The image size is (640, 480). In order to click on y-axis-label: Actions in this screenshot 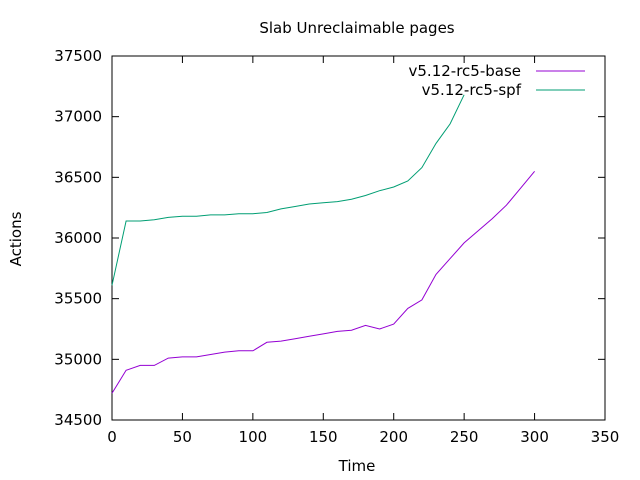, I will do `click(16, 238)`.